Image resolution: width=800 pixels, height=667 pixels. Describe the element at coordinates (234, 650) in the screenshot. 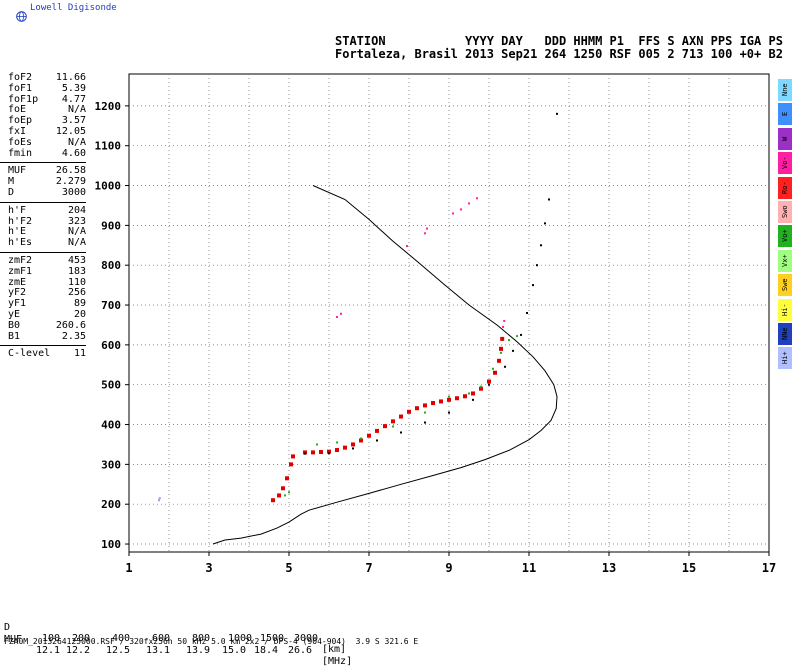

I see `footer-muf-value: 15.0` at that location.